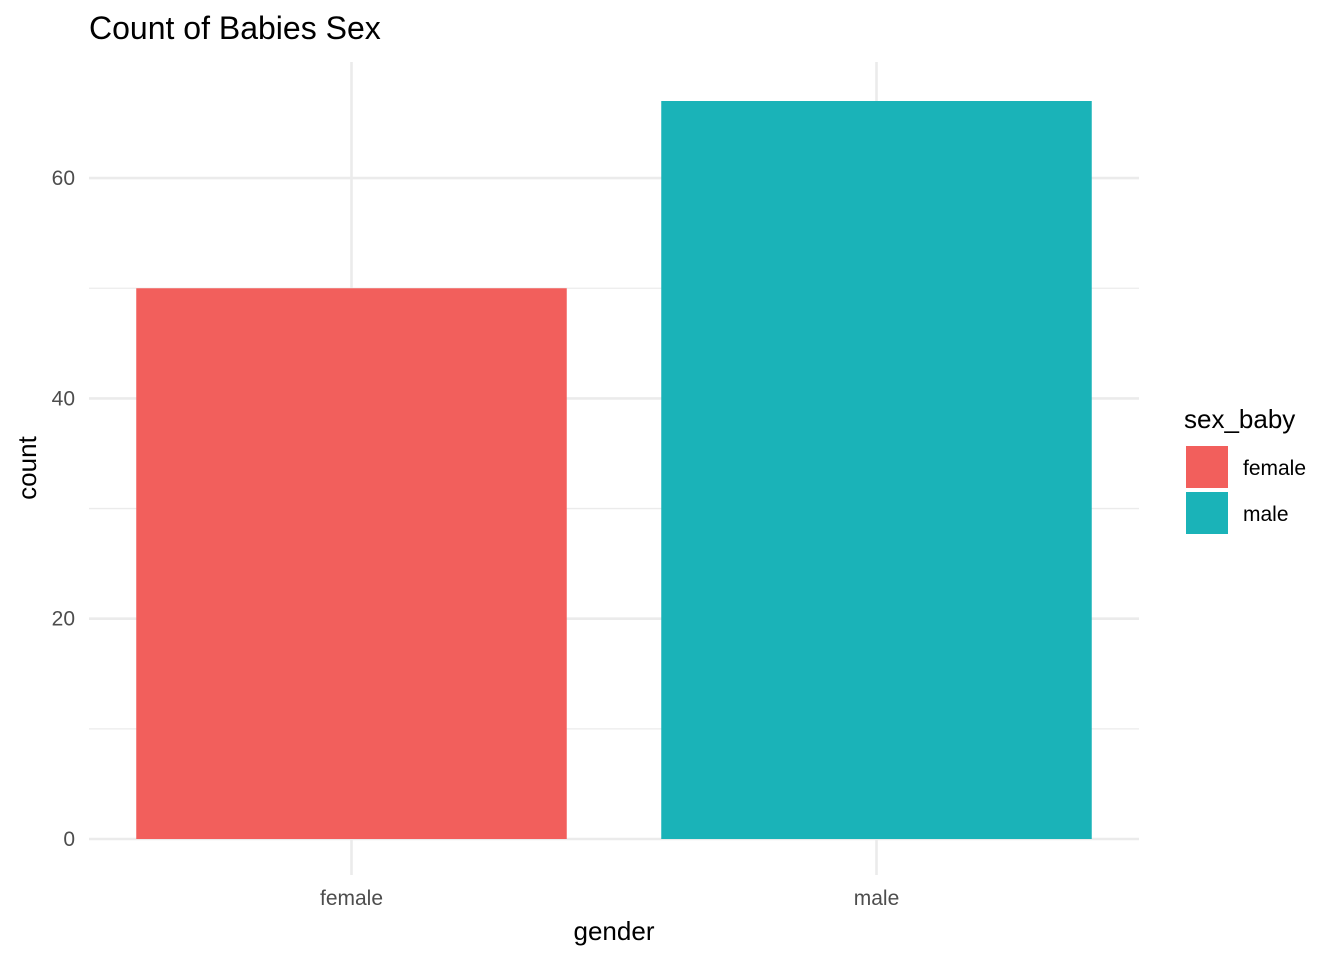  Describe the element at coordinates (1266, 514) in the screenshot. I see `legend-label-male: male` at that location.